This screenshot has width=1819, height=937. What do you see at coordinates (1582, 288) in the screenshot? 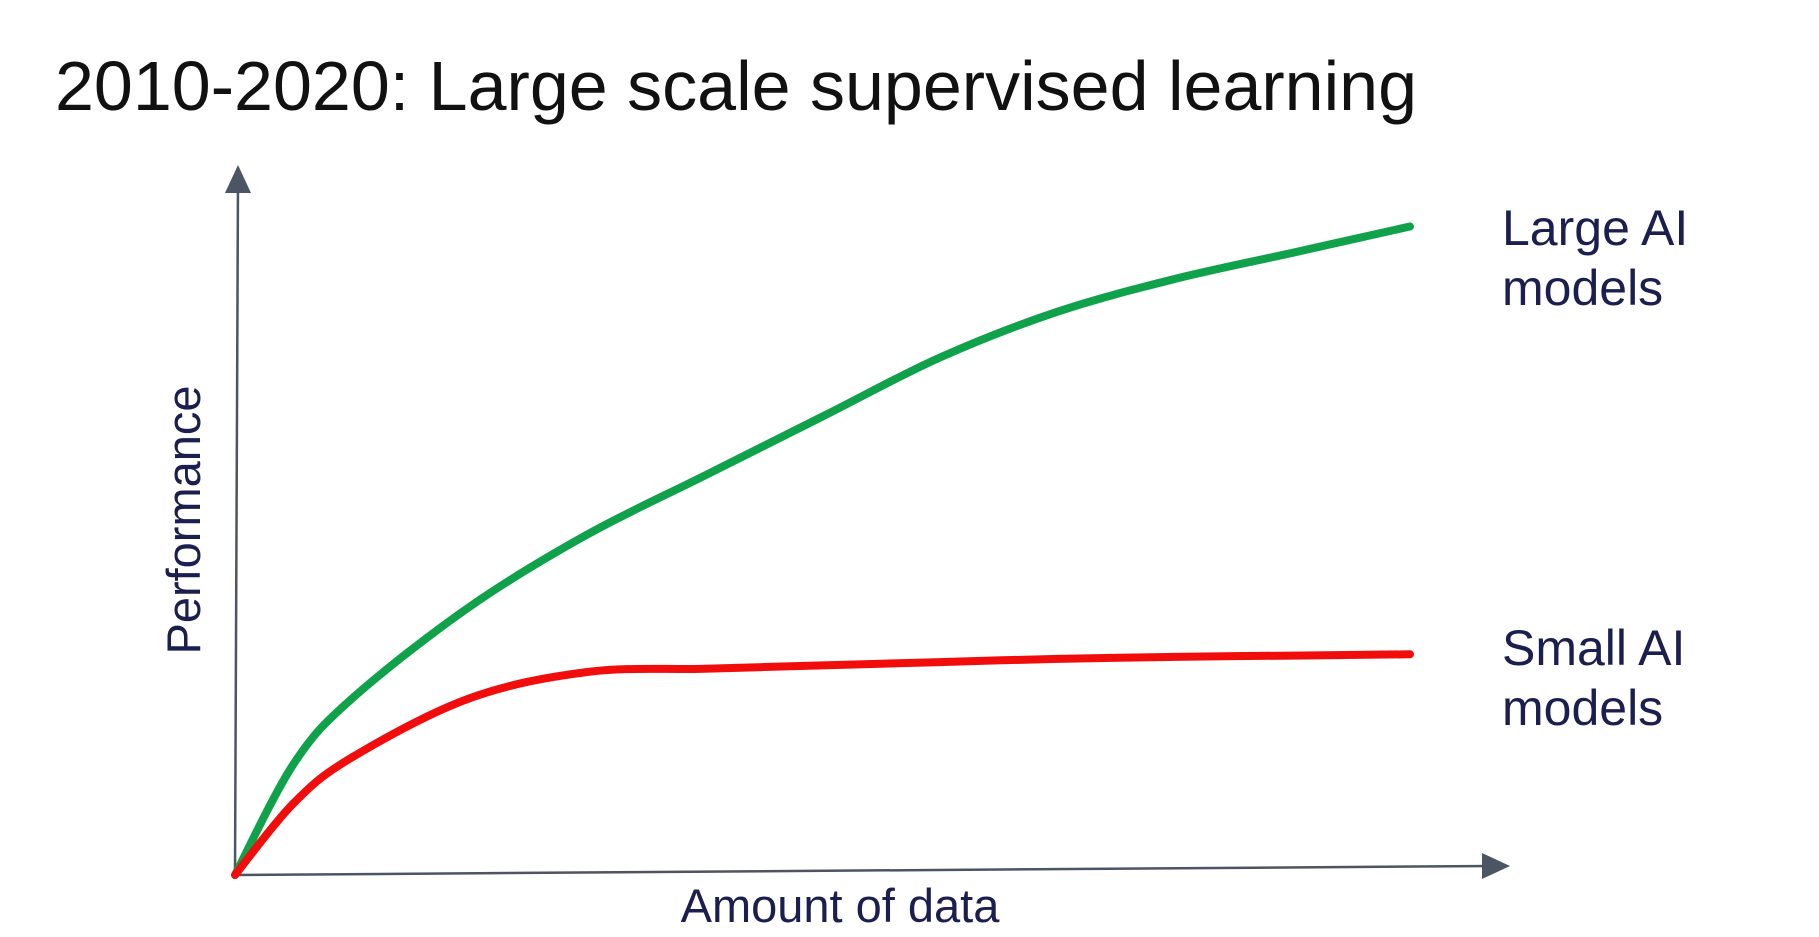
I see `series-label-large-ai-models-line-2: models` at bounding box center [1582, 288].